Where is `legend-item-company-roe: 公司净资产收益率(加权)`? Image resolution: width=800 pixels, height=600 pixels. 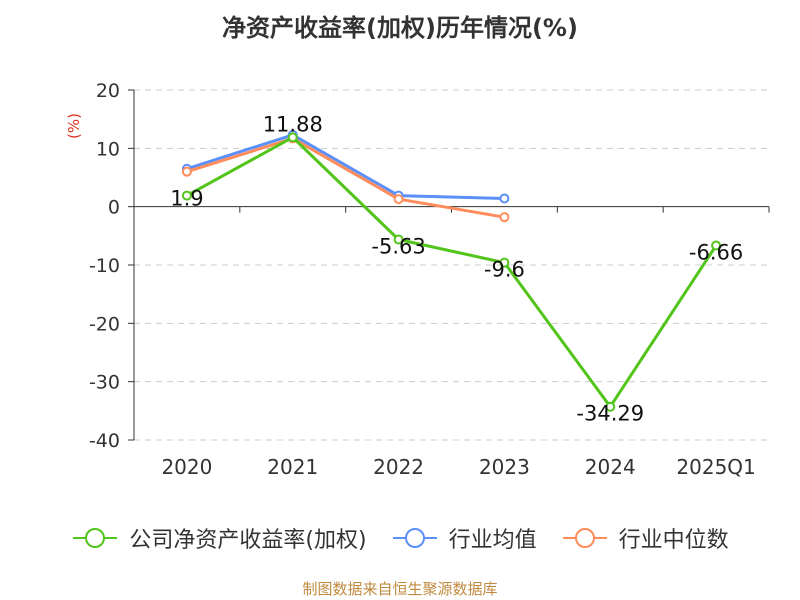 legend-item-company-roe: 公司净资产收益率(加权) is located at coordinates (219, 538).